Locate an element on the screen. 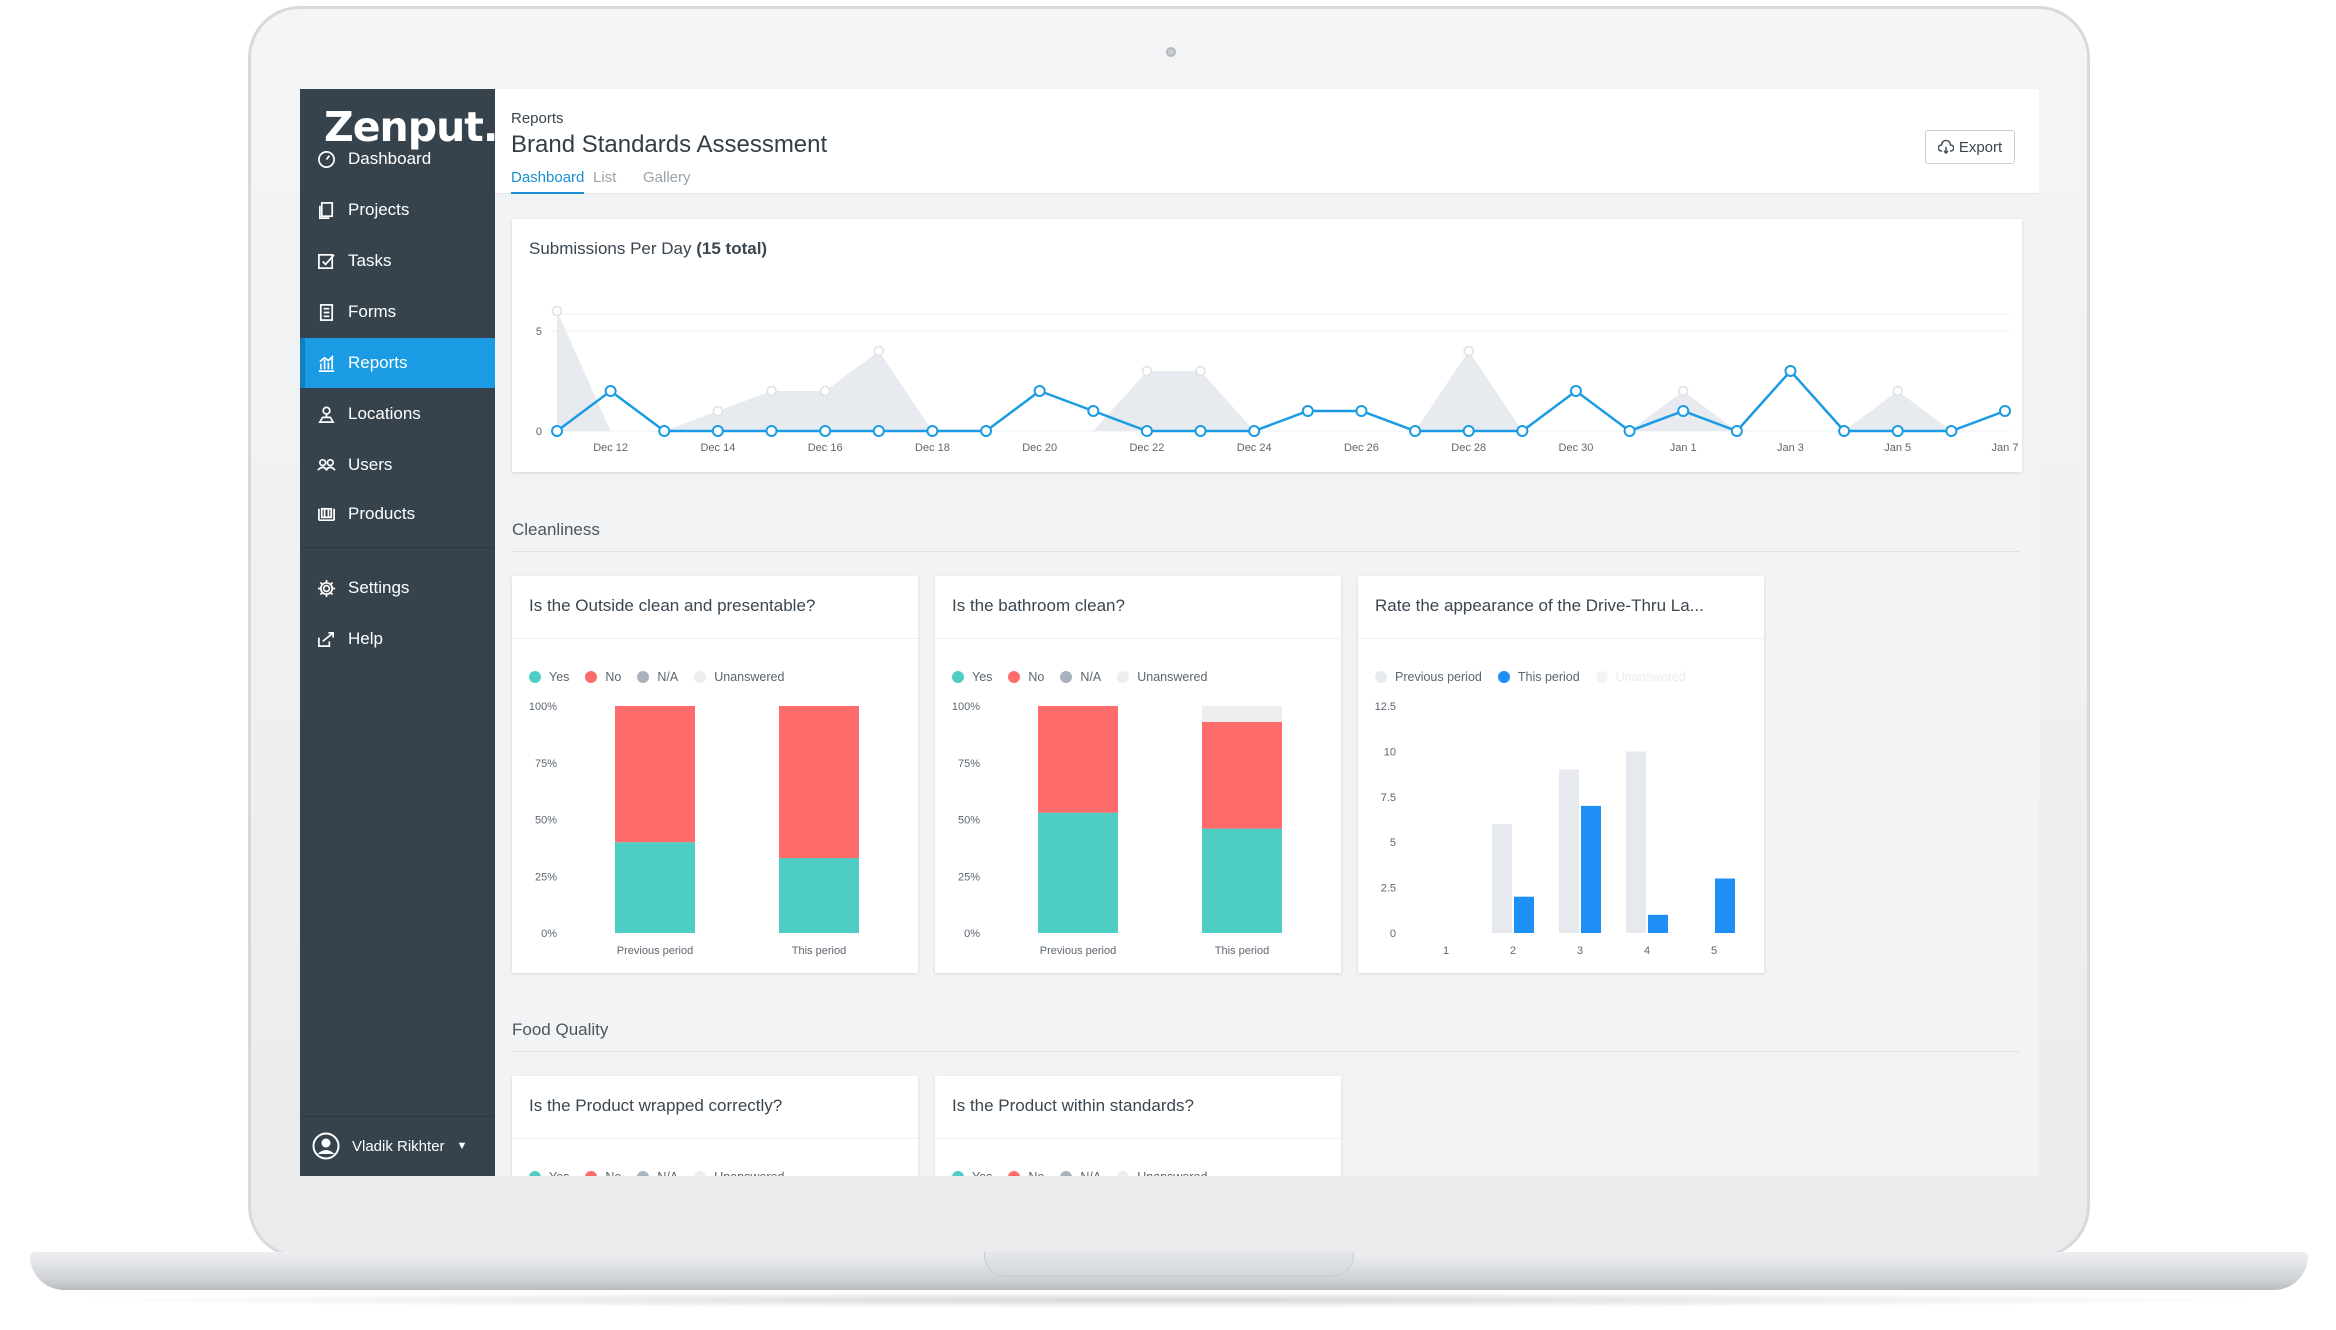  chevron-down-icon: ▼ is located at coordinates (462, 1146).